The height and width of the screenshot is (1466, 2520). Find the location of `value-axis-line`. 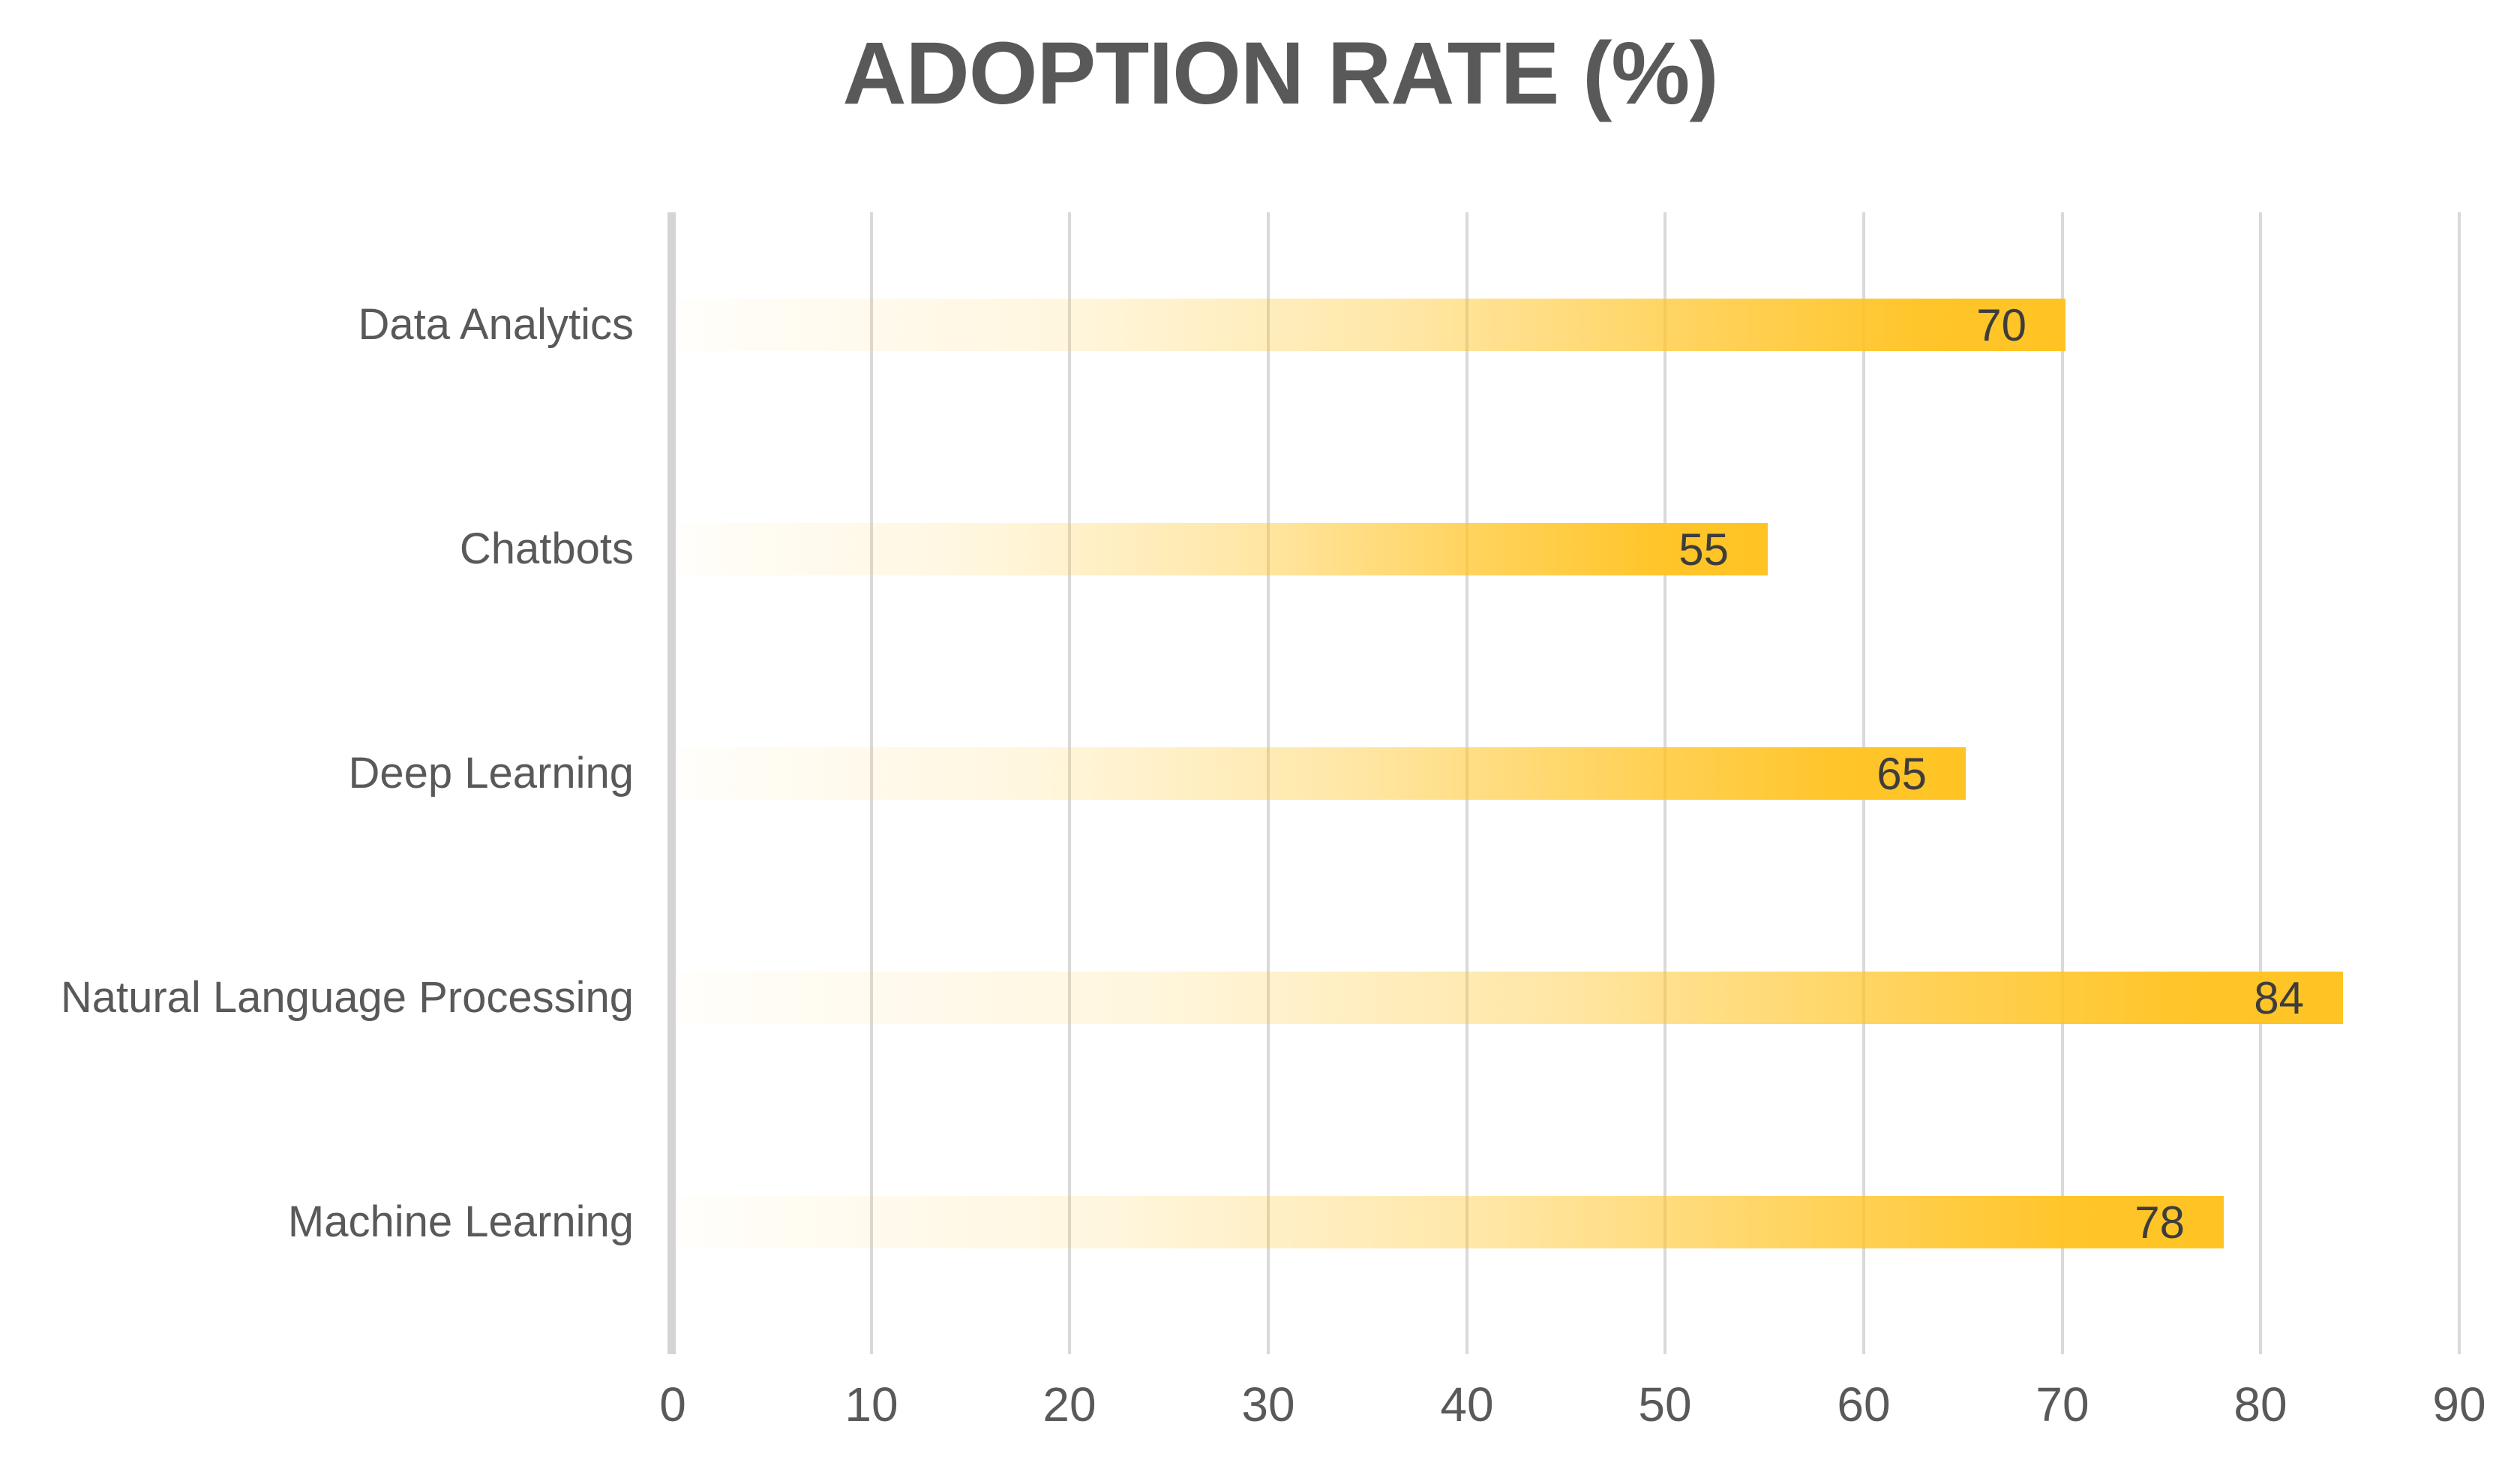

value-axis-line is located at coordinates (672, 783).